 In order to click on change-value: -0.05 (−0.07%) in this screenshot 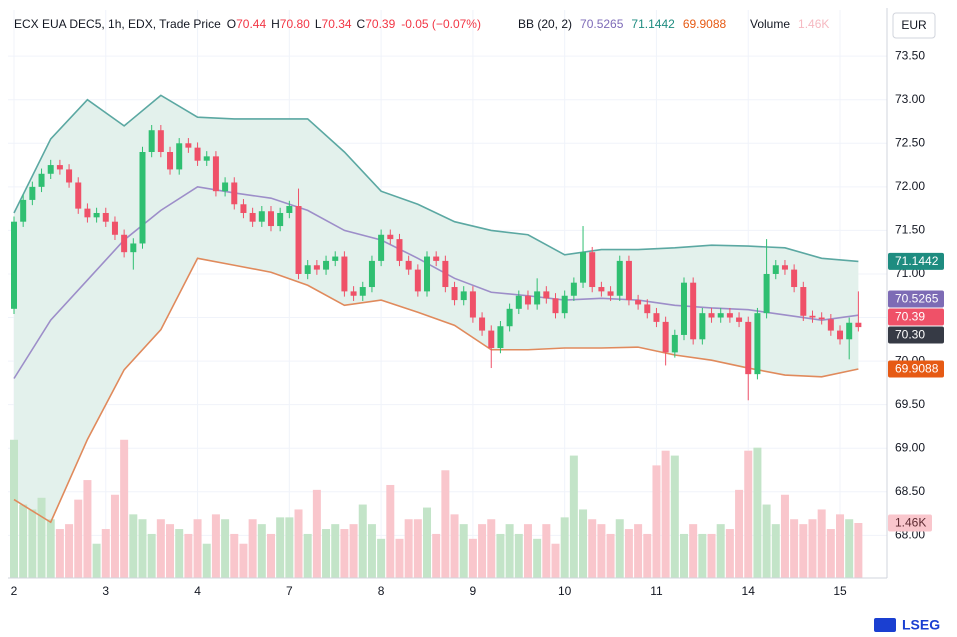, I will do `click(441, 24)`.